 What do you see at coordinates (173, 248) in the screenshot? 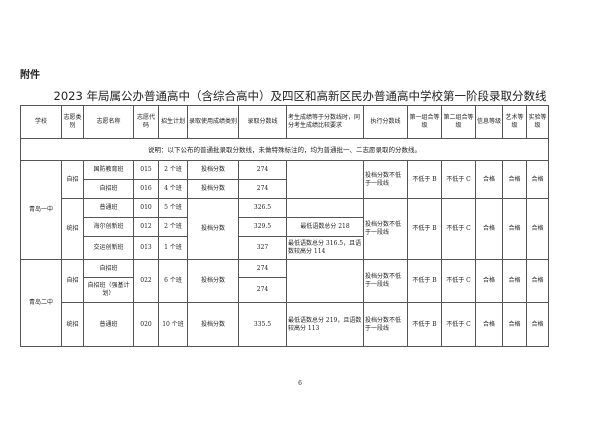
I see `plan: 1 个班` at bounding box center [173, 248].